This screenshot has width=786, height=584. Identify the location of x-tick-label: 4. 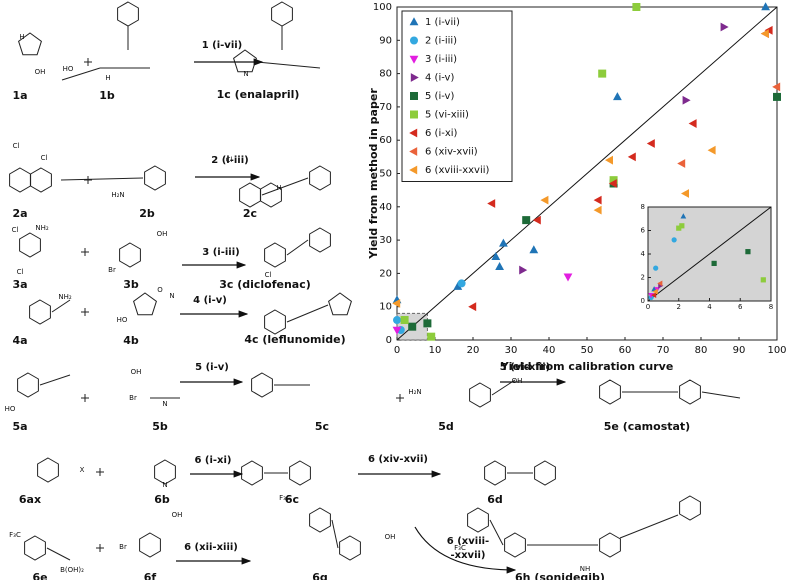
(709, 307).